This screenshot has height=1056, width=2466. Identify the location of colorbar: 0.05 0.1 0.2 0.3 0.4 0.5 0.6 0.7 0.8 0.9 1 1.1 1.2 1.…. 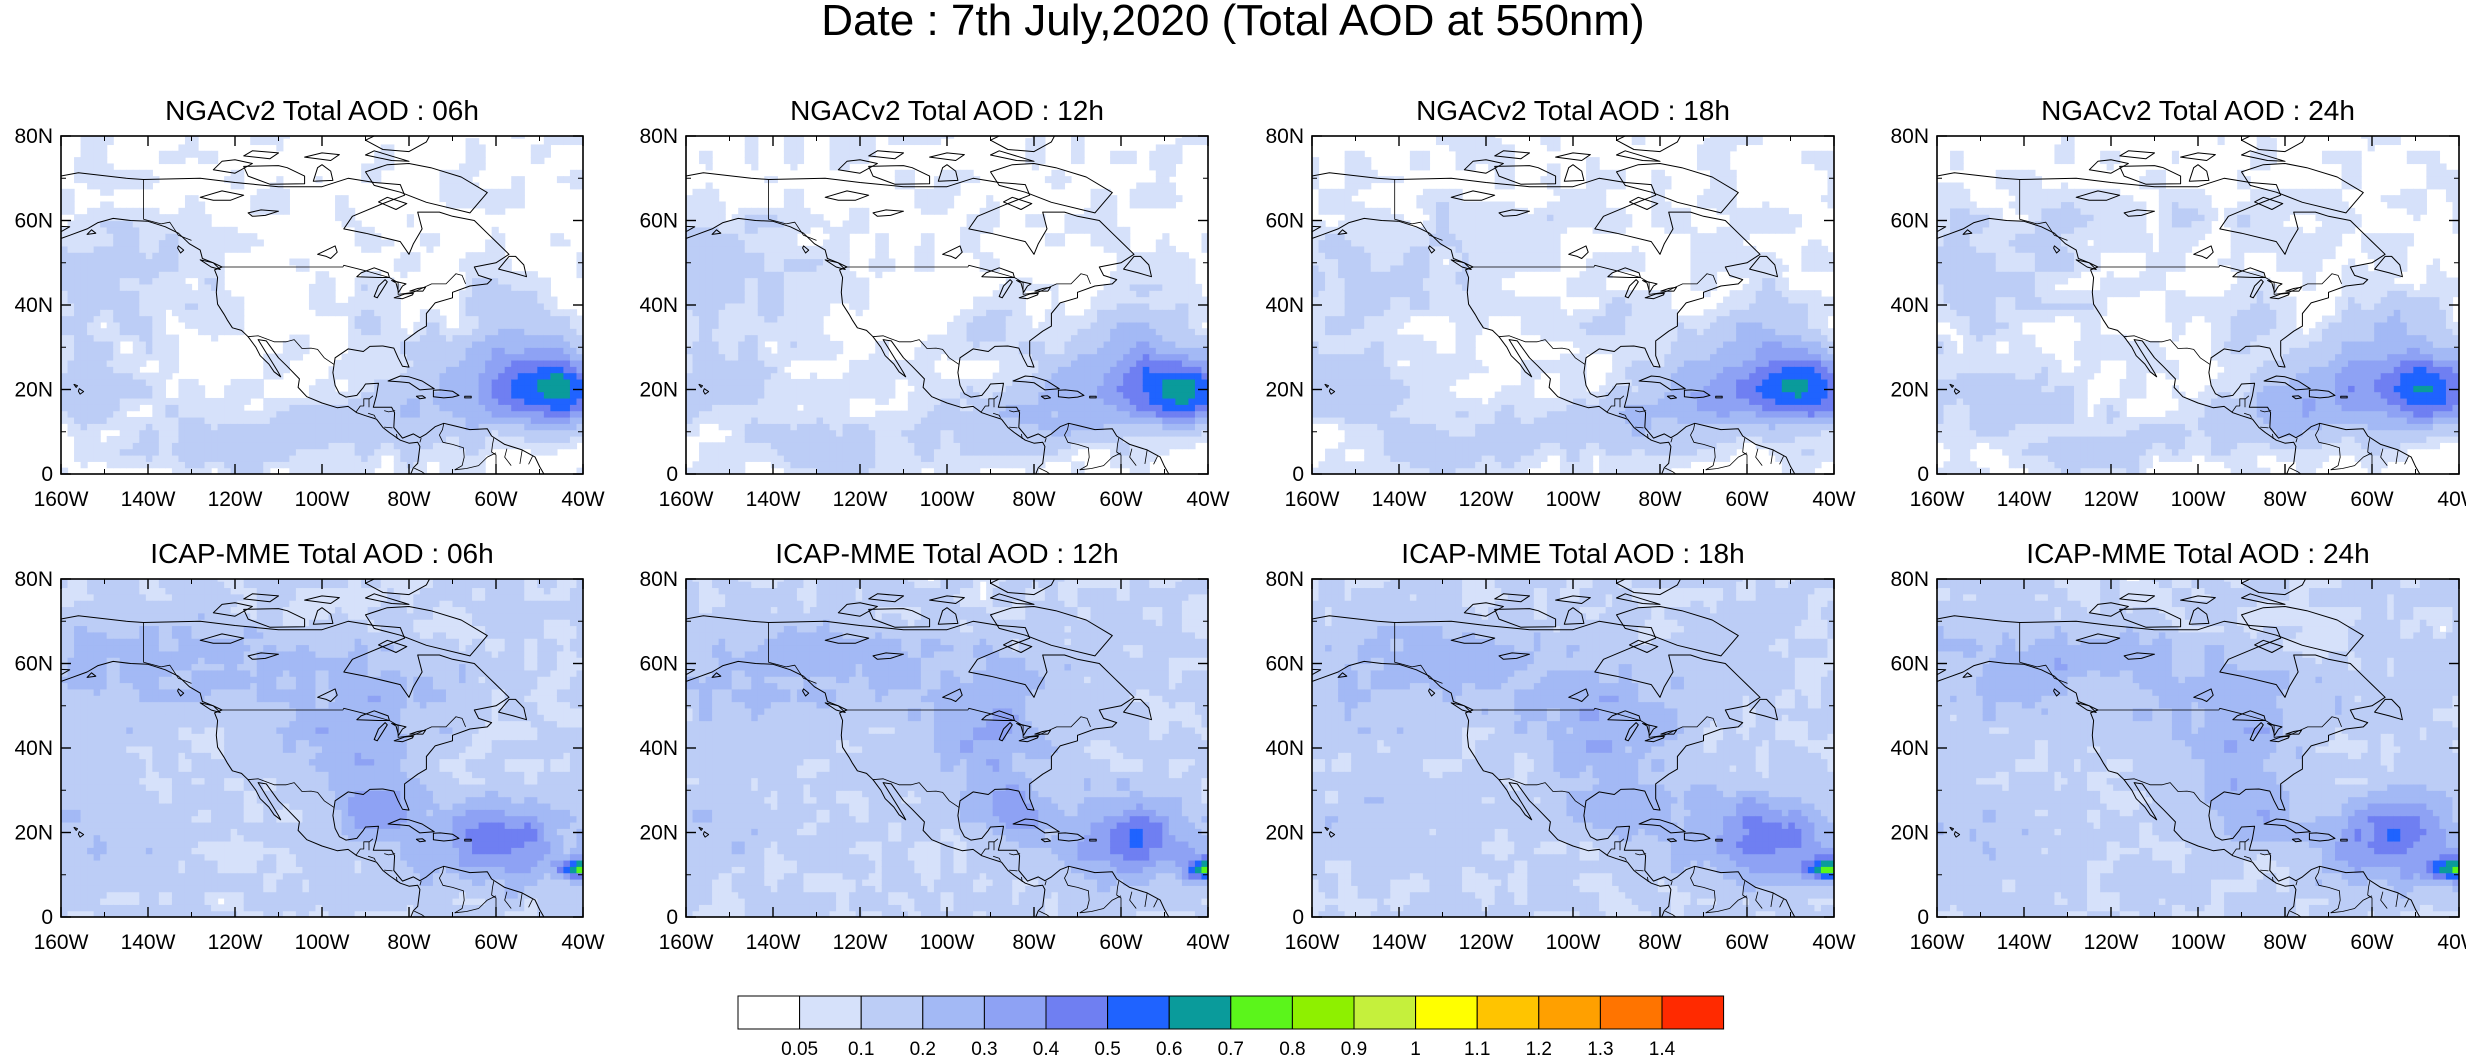
(1231, 1025).